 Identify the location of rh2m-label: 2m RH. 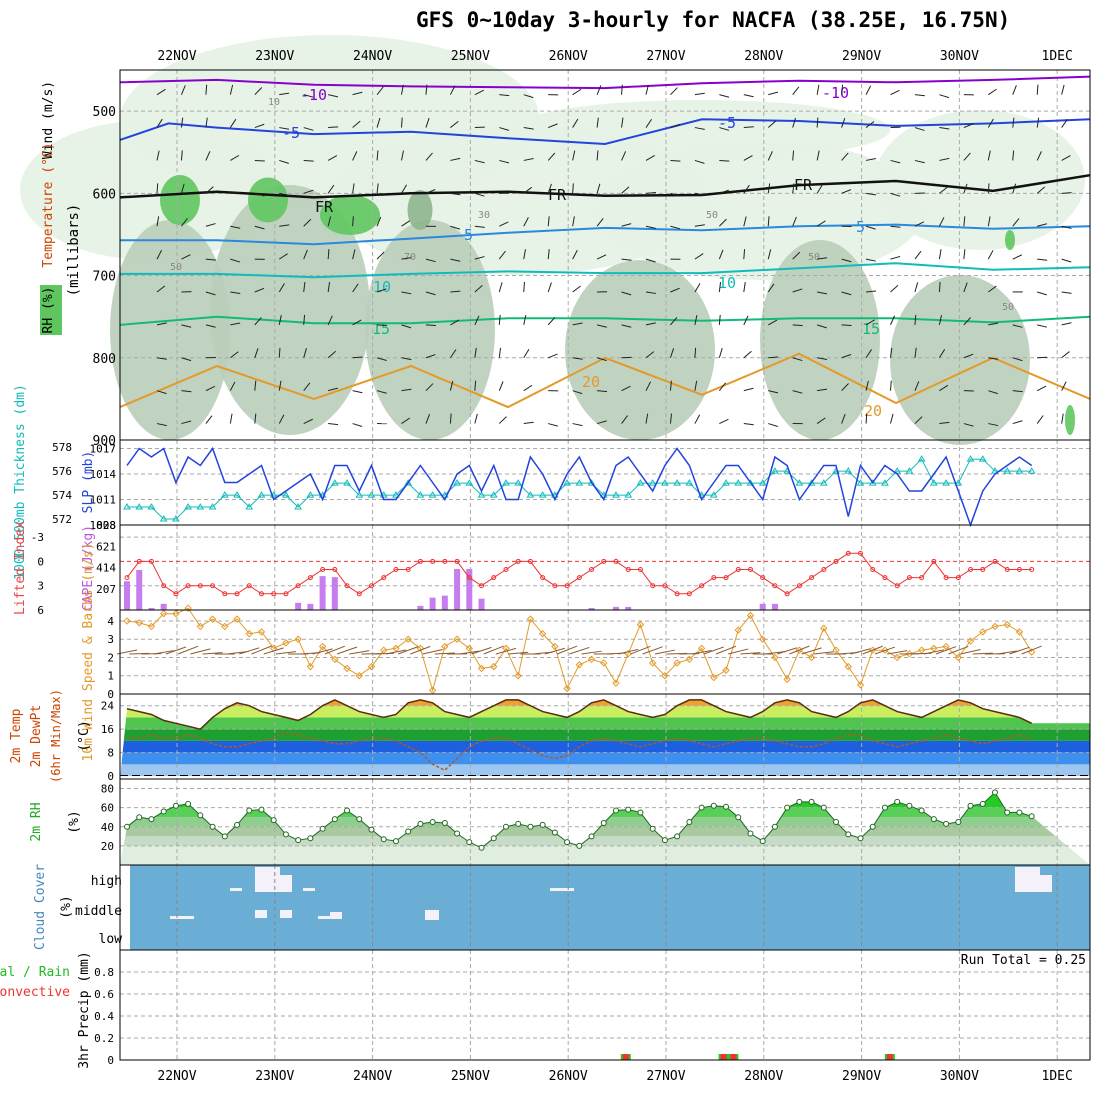
(36, 821).